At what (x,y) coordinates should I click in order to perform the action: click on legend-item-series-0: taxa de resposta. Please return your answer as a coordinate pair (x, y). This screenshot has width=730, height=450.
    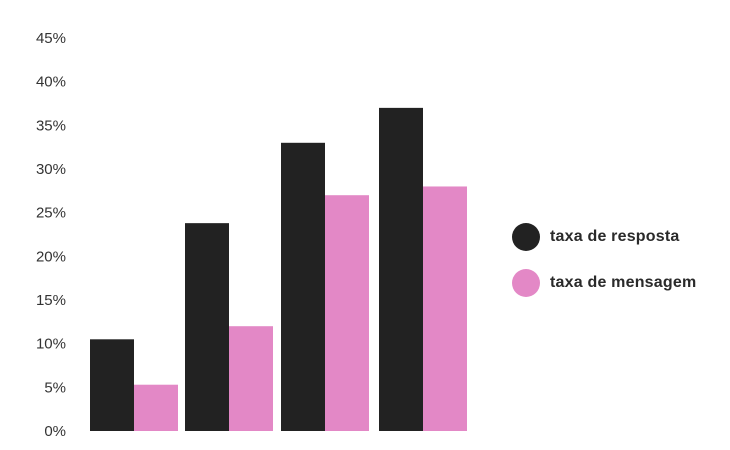
    Looking at the image, I should click on (604, 237).